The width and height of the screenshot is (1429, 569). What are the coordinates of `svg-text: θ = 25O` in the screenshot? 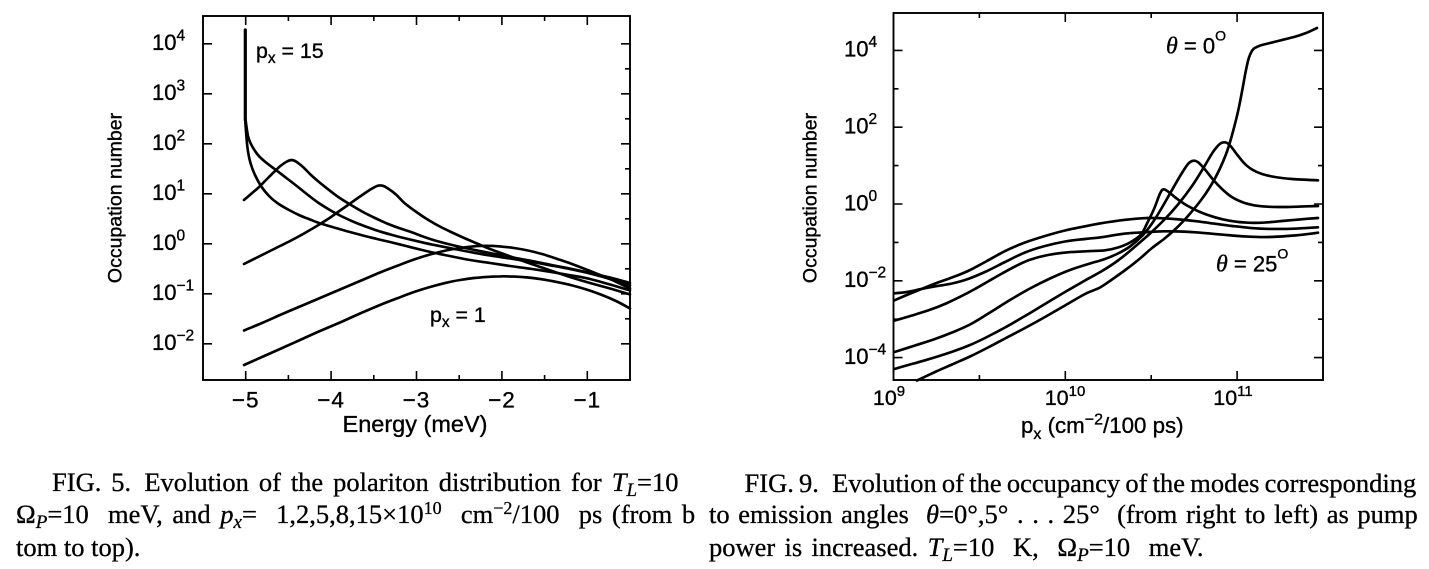 It's located at (1252, 262).